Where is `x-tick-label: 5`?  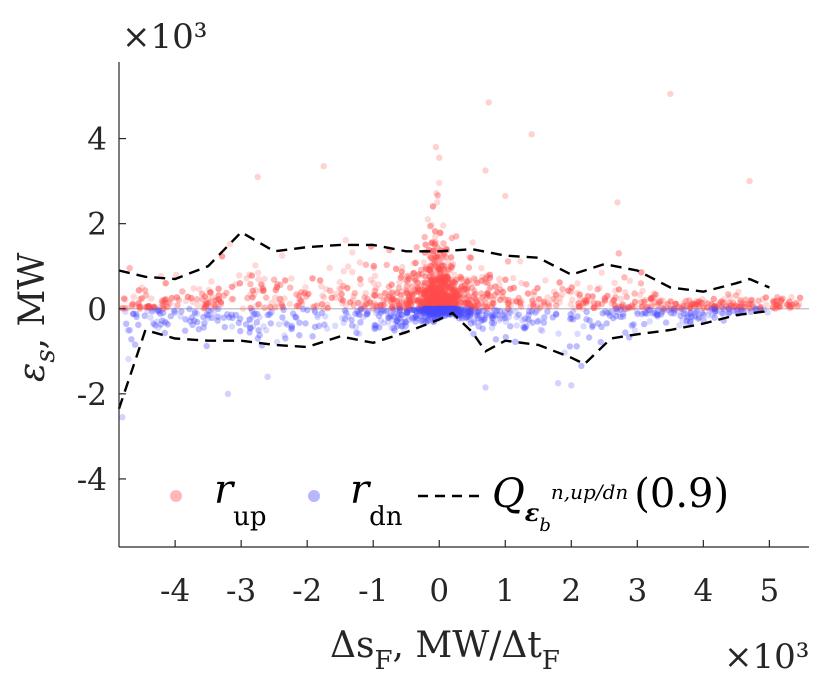 x-tick-label: 5 is located at coordinates (770, 591).